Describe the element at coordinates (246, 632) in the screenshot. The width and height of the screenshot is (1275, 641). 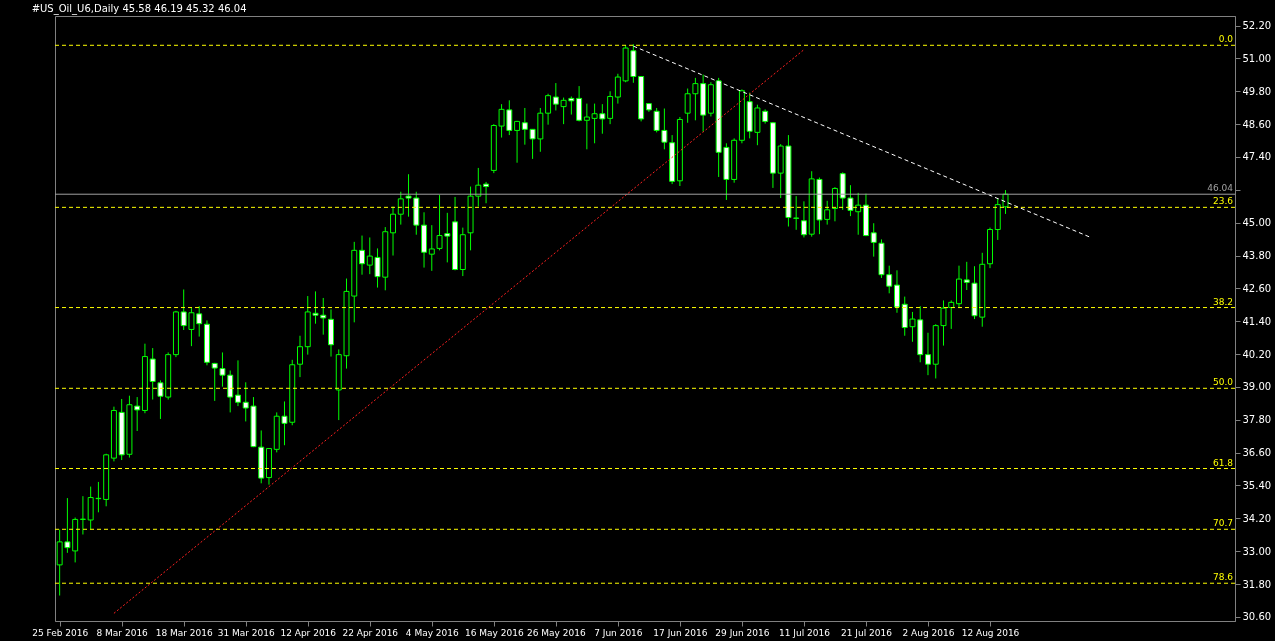
I see `x-tick-label: 31 Mar 2016` at that location.